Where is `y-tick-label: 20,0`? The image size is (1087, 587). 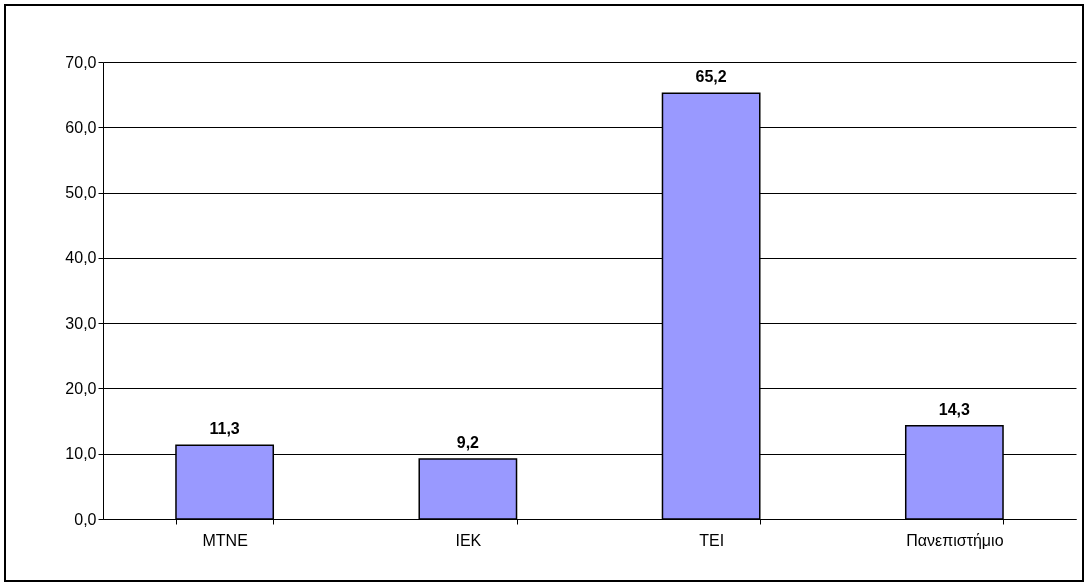 y-tick-label: 20,0 is located at coordinates (81, 388).